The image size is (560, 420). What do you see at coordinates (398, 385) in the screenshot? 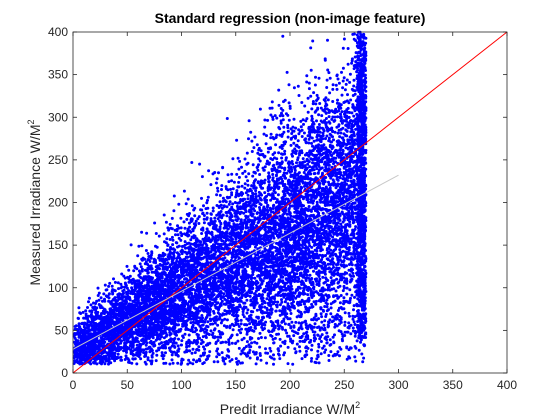
I see `x-tick-label: 300` at bounding box center [398, 385].